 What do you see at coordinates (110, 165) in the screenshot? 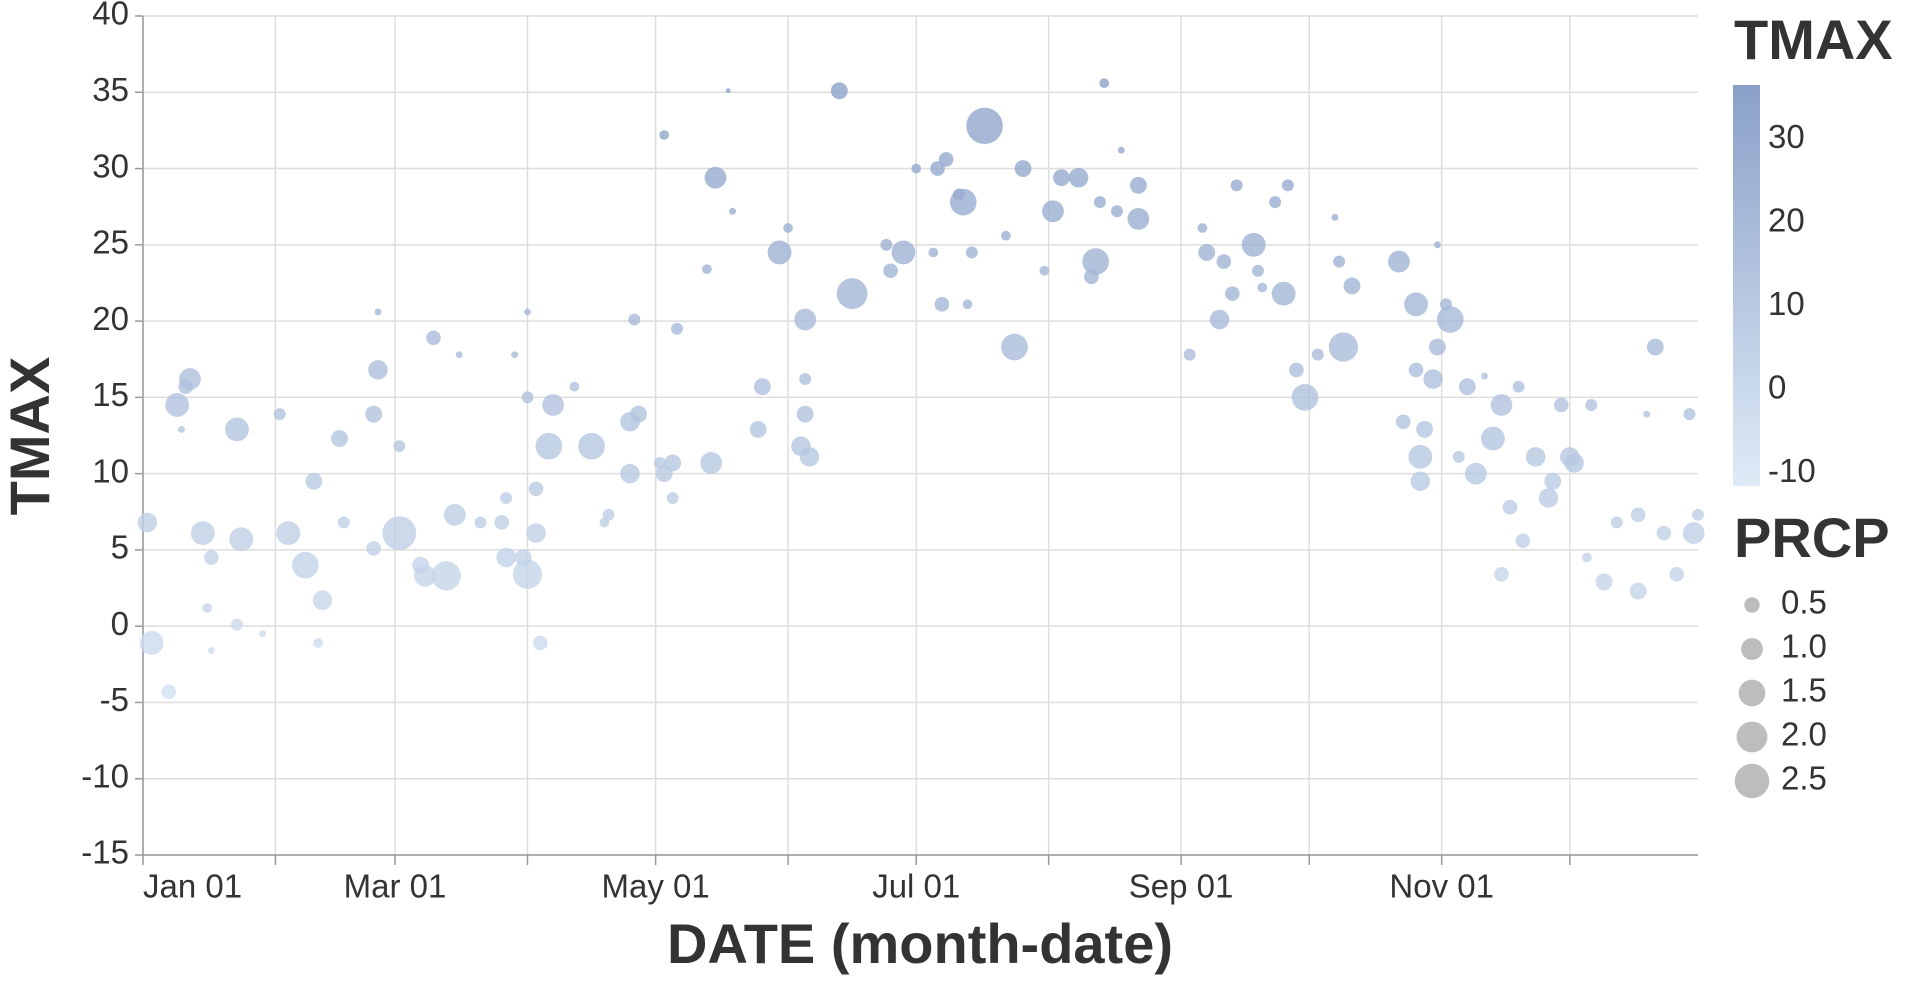
I see `y-tick-label: 30` at bounding box center [110, 165].